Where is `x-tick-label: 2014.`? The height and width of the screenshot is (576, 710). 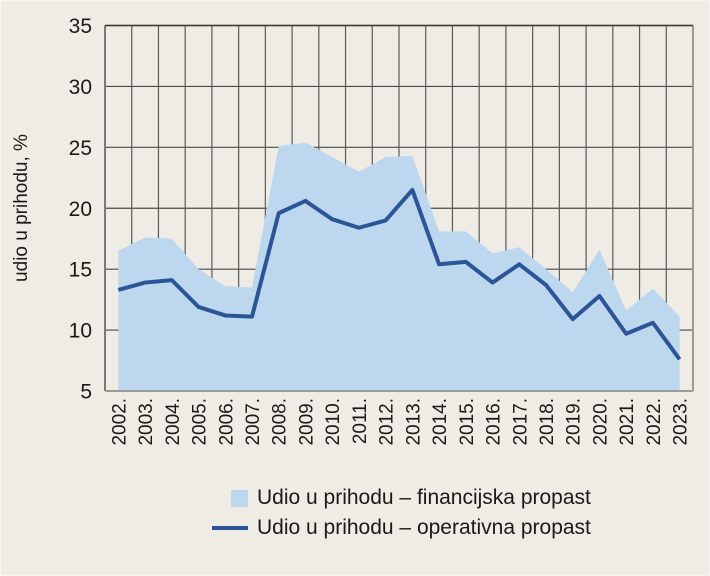 x-tick-label: 2014. is located at coordinates (440, 422).